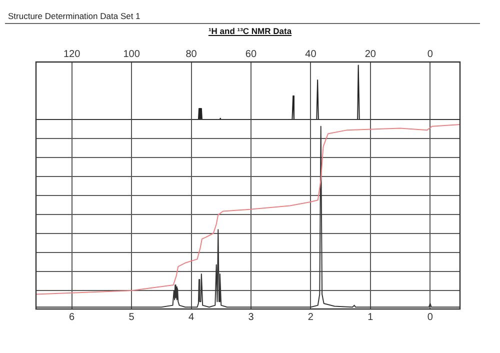 The width and height of the screenshot is (500, 353). I want to click on x-tick-label: 120, so click(72, 54).